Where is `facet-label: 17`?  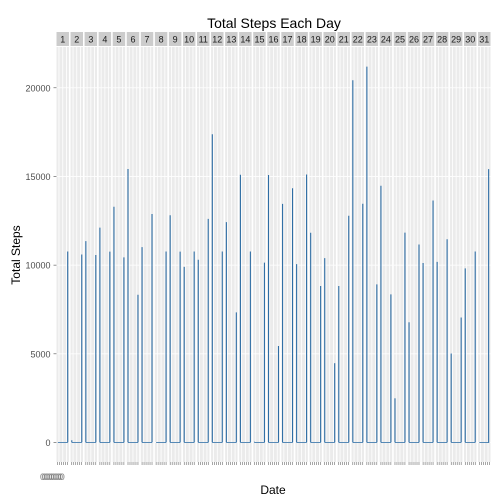 facet-label: 17 is located at coordinates (288, 40).